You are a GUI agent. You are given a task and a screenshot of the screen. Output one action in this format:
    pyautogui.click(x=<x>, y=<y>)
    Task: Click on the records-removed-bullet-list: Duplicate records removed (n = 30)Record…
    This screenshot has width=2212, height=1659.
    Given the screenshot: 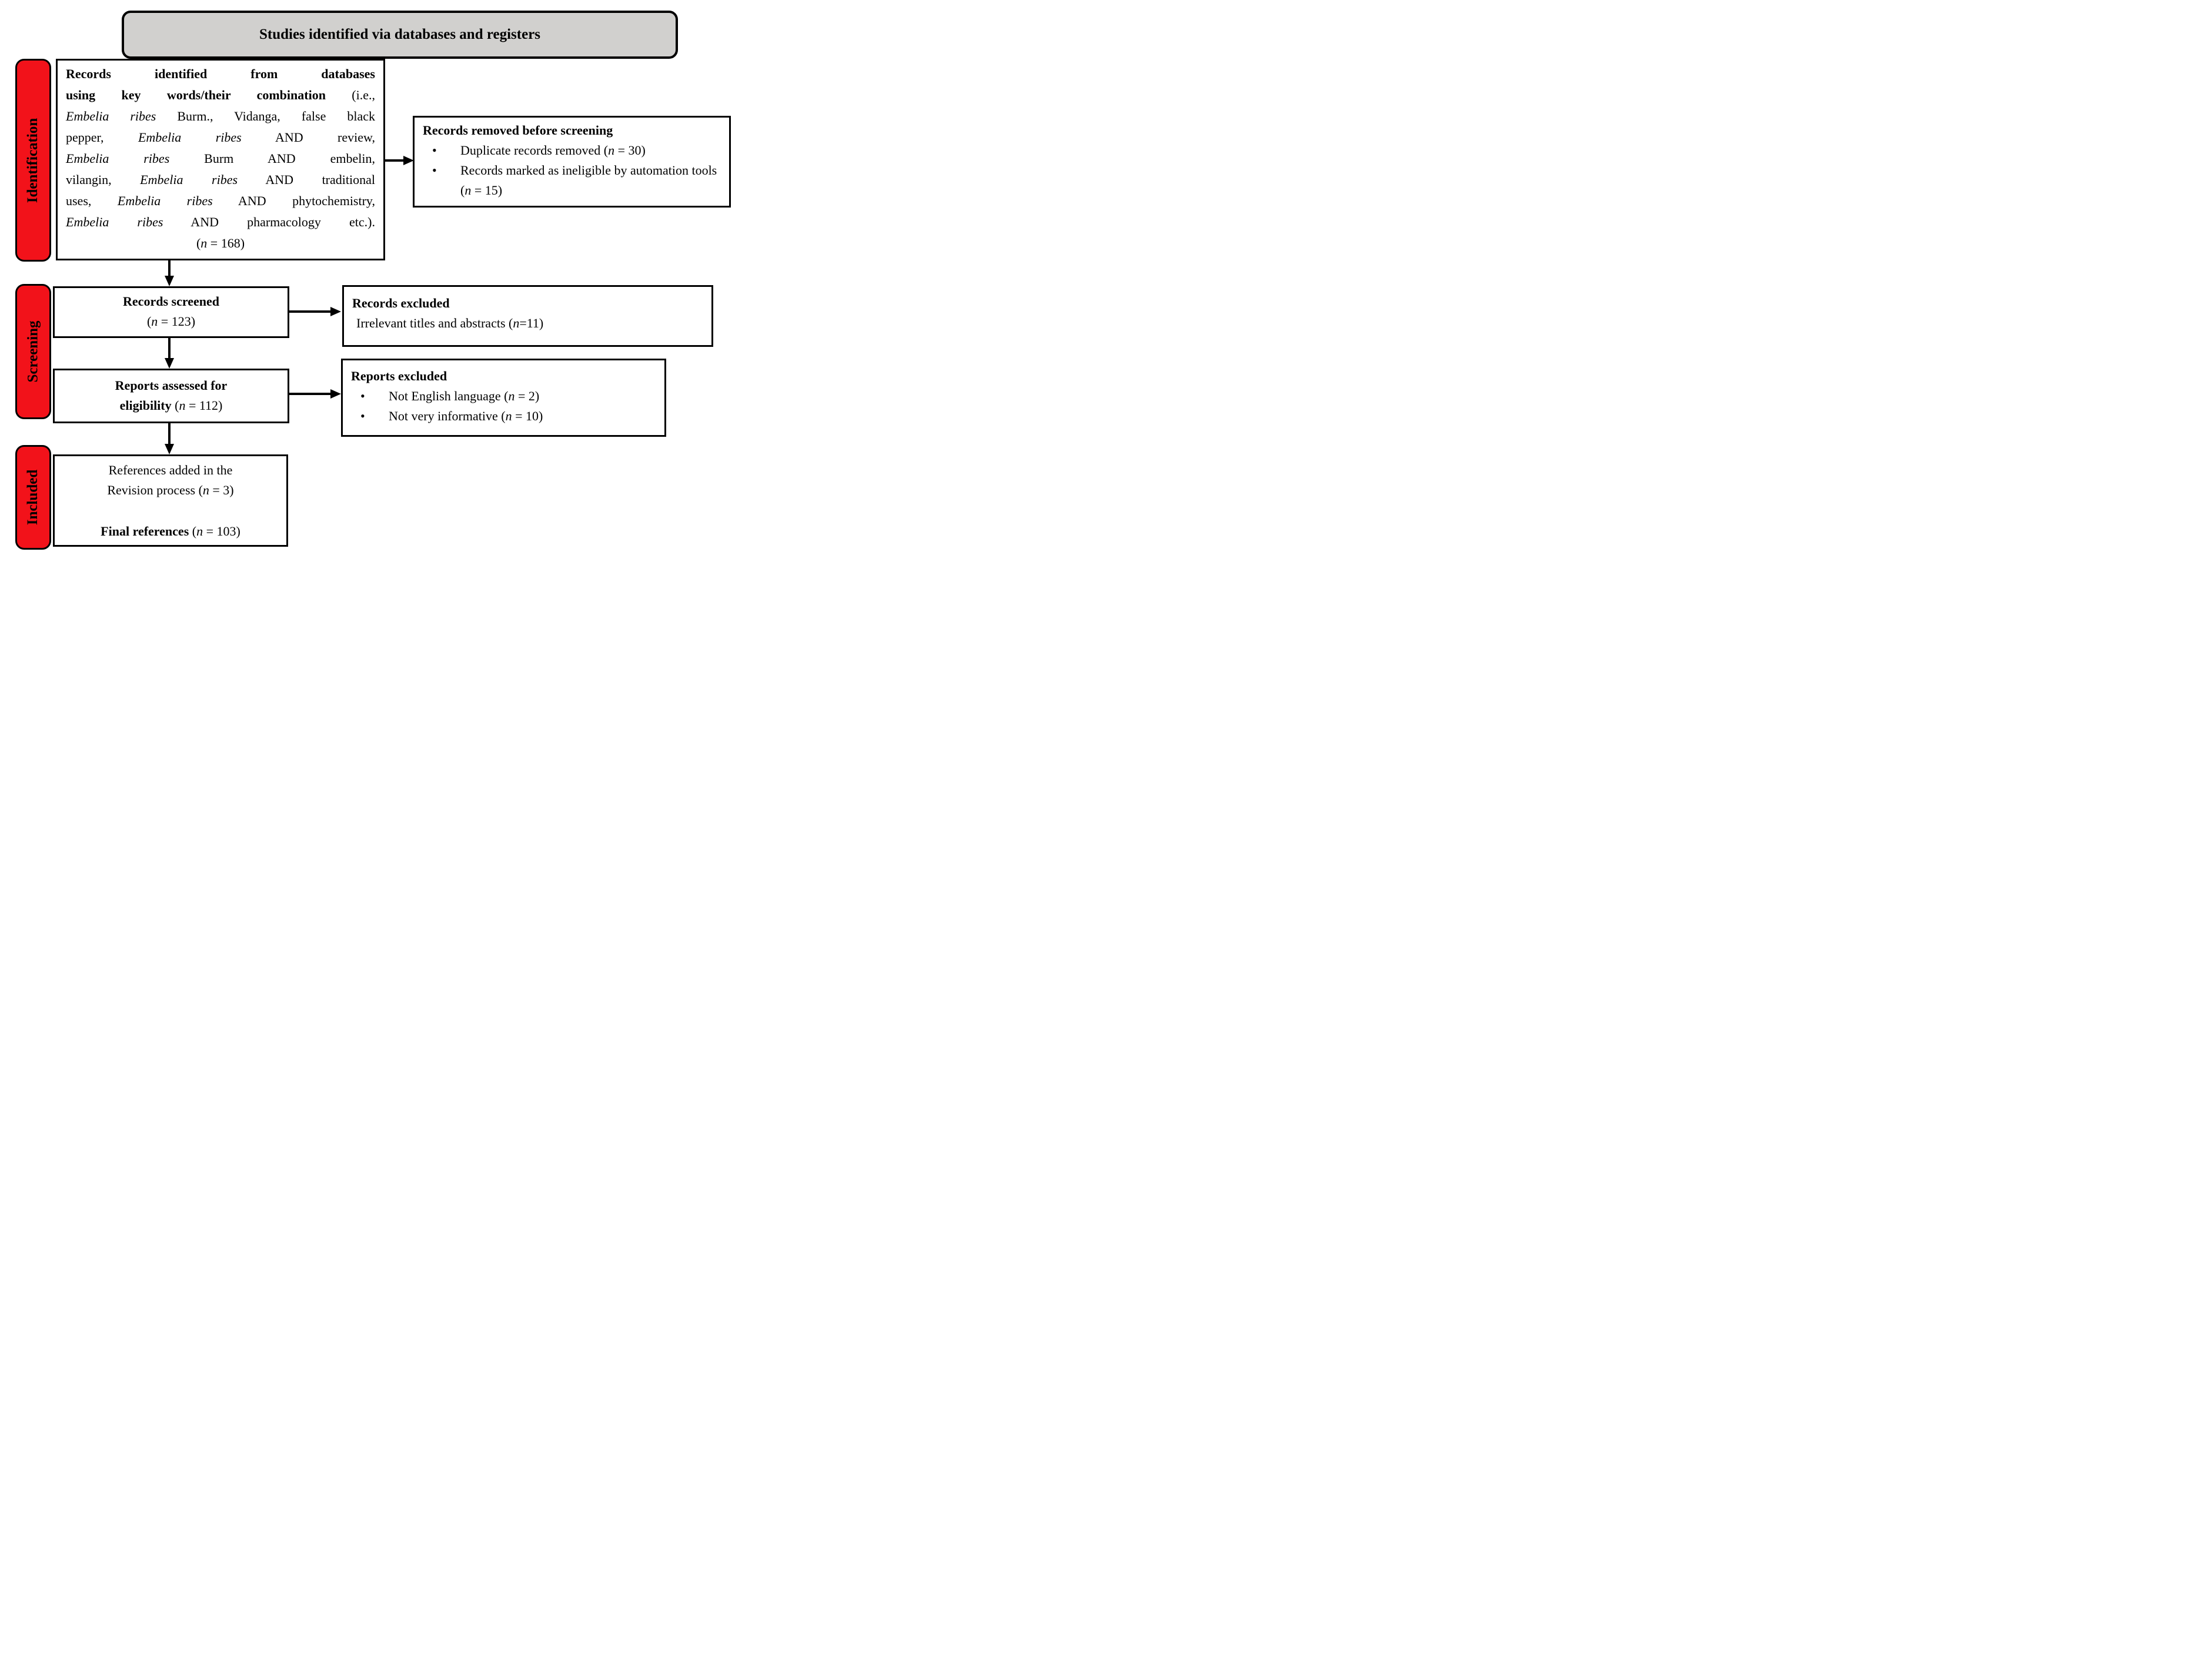 What is the action you would take?
    pyautogui.click(x=572, y=170)
    